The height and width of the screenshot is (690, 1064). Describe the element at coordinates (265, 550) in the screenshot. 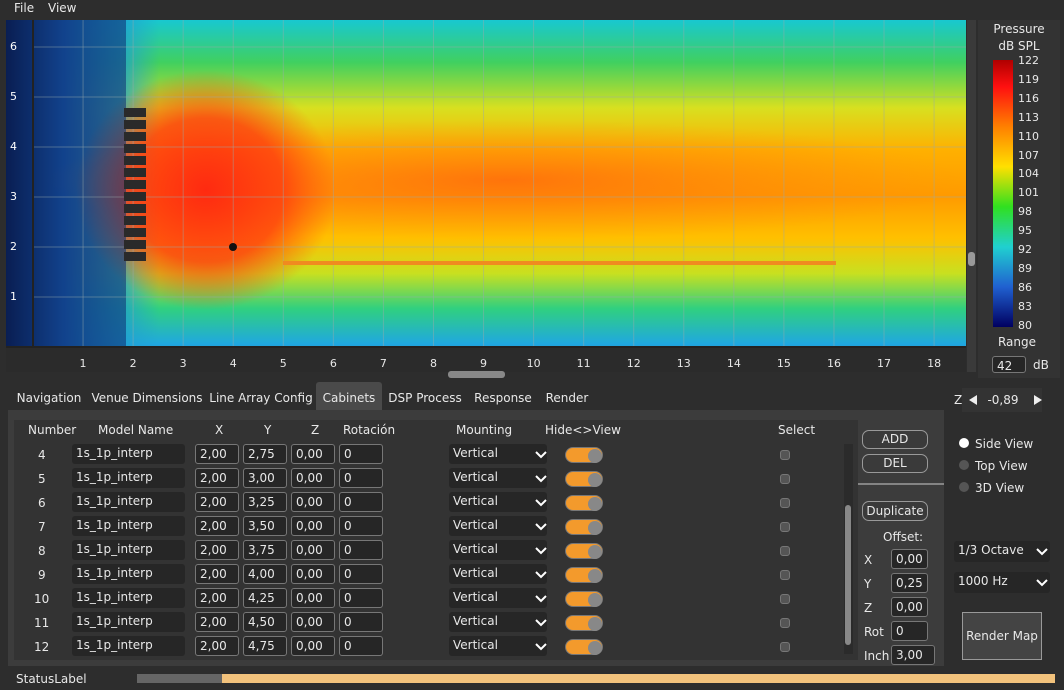

I see `cell-input: 3,75` at that location.